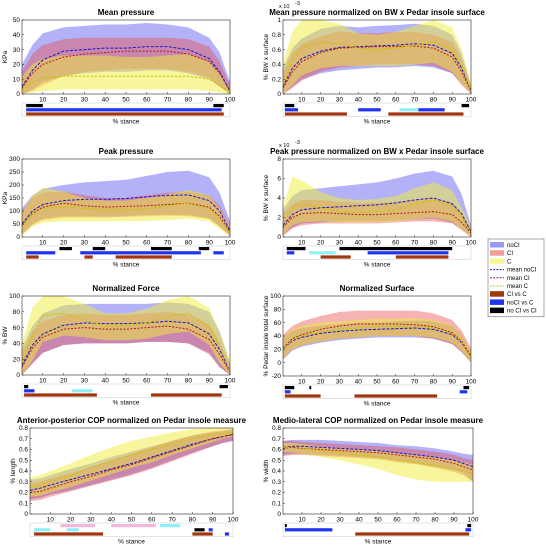 Image resolution: width=546 pixels, height=550 pixels. I want to click on y-tick-label: 150, so click(14, 198).